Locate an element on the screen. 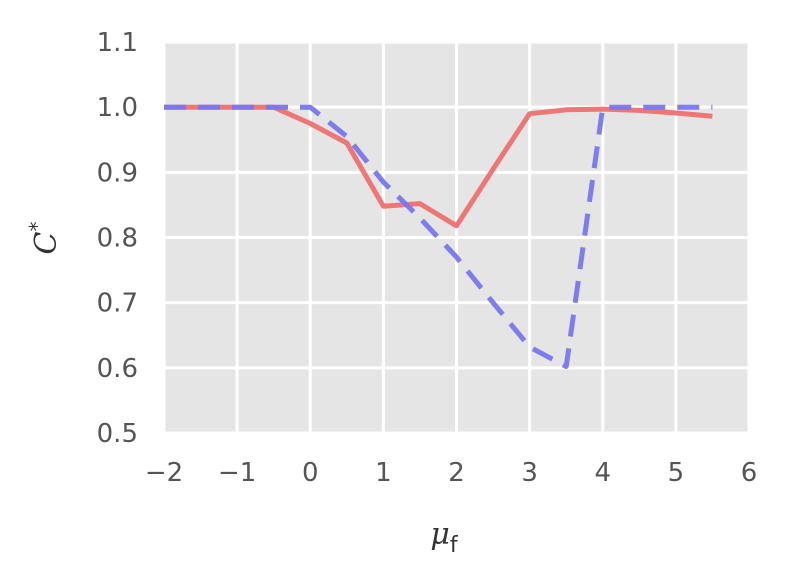 This screenshot has height=576, width=787. x-axis-label-sub: f is located at coordinates (454, 545).